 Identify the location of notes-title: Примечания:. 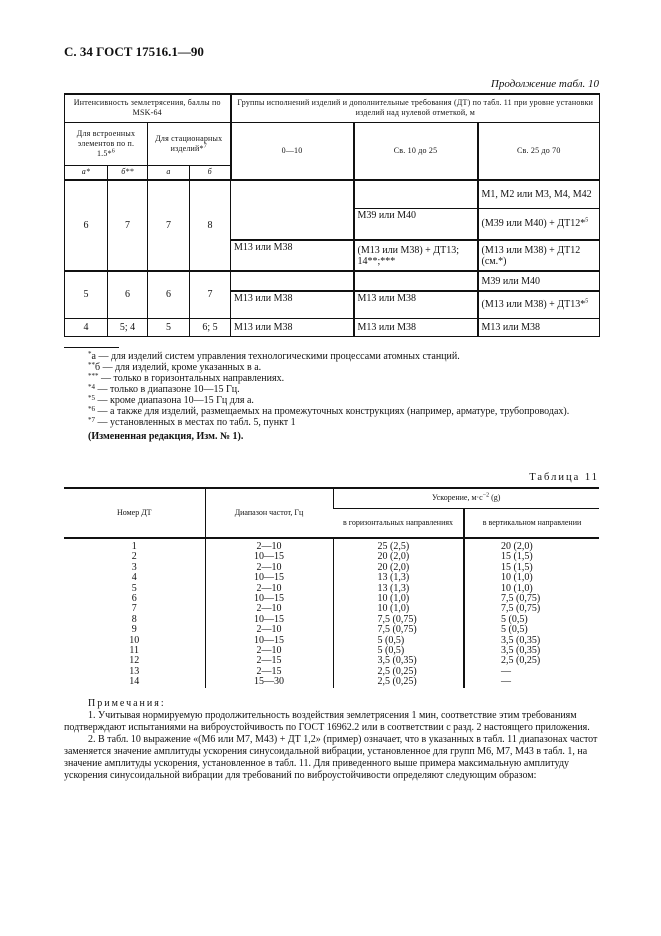
(127, 703).